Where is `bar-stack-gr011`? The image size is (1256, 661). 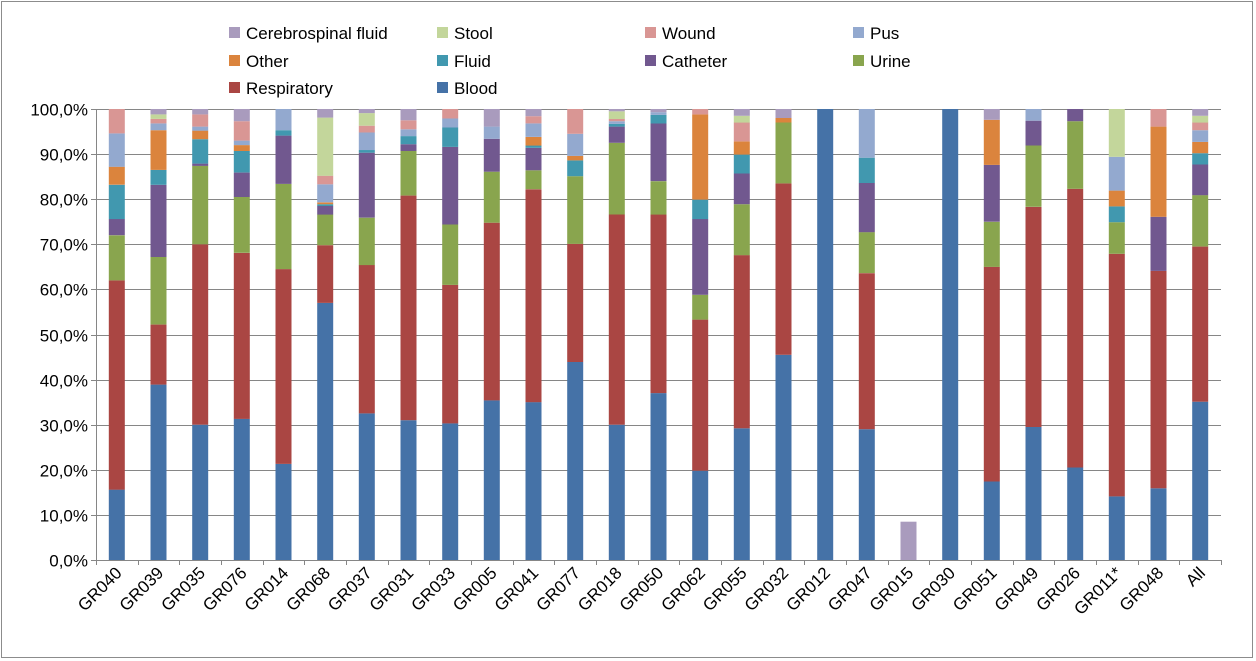
bar-stack-gr011 is located at coordinates (1116, 334).